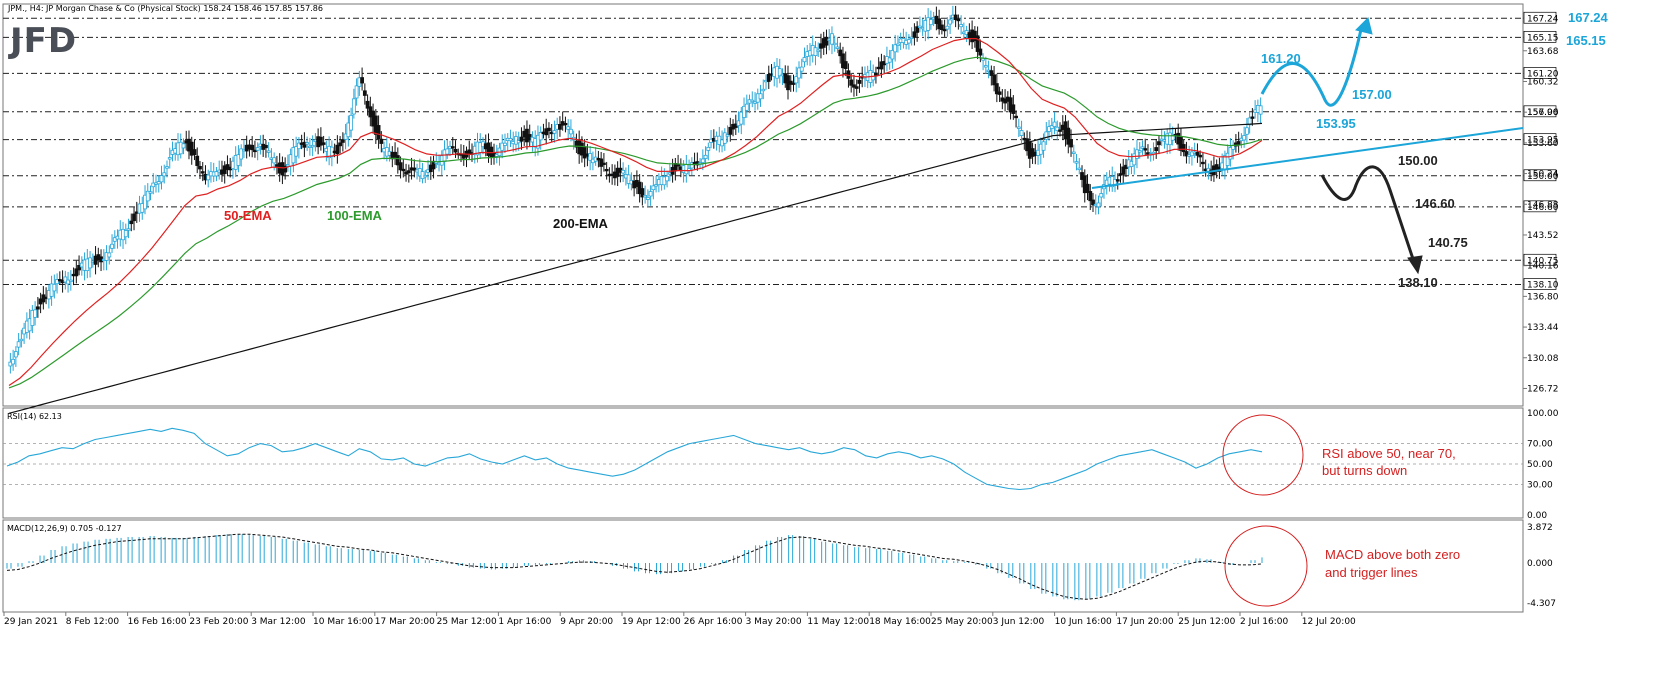 This screenshot has height=674, width=1670. I want to click on price-tick-label: 150.00, so click(1543, 177).